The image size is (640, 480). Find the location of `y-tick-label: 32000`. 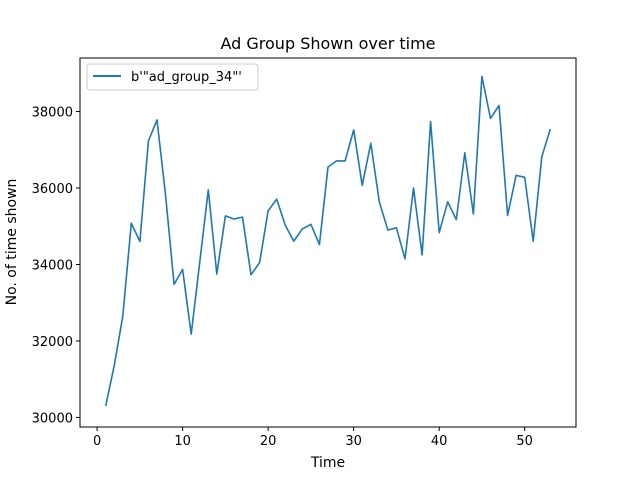

y-tick-label: 32000 is located at coordinates (52, 342).